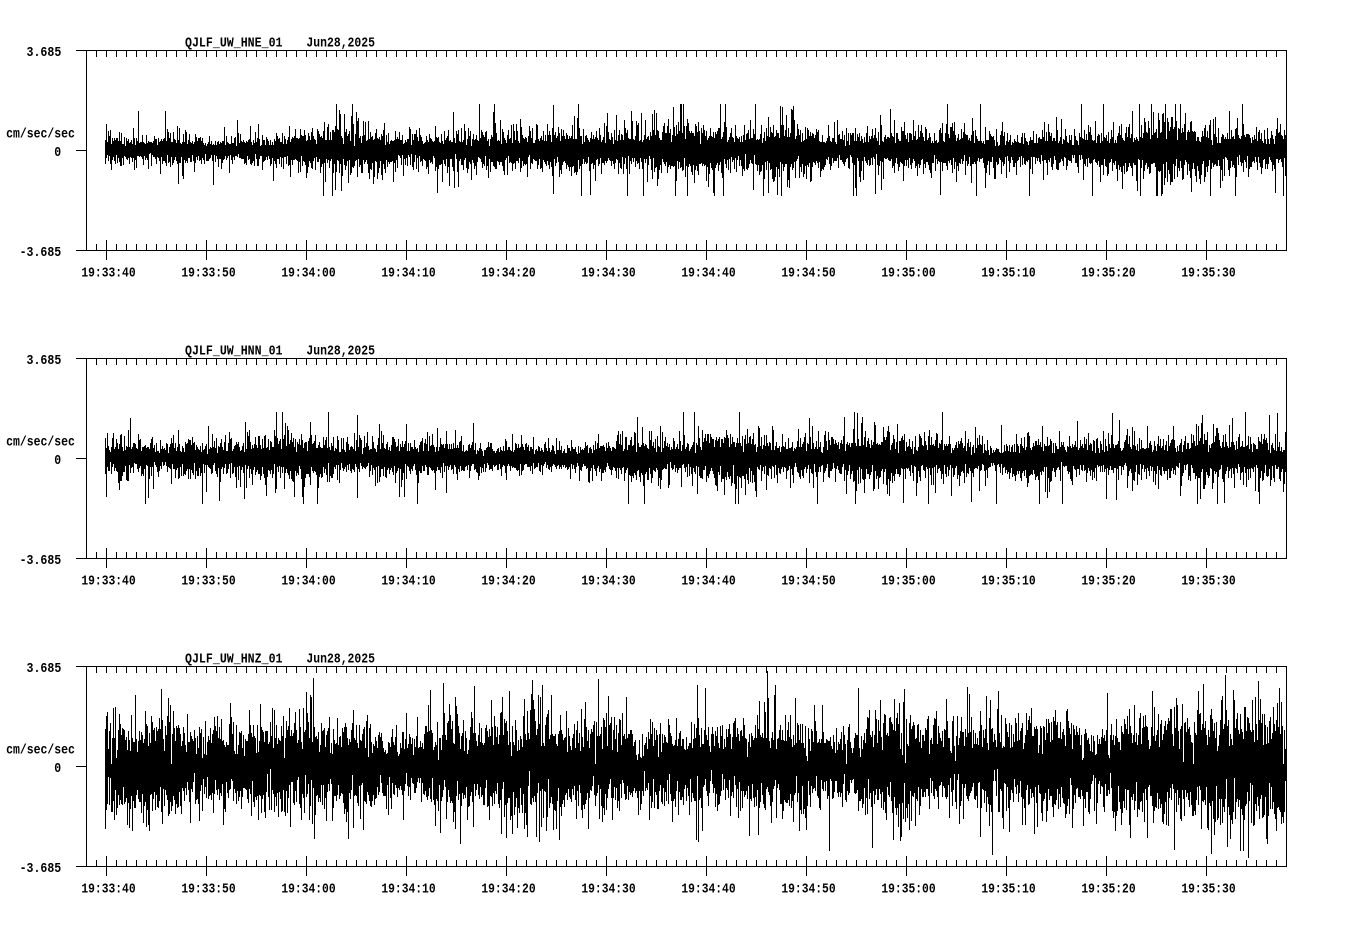  What do you see at coordinates (234, 659) in the screenshot?
I see `svg-text: QJLF_UW_HNZ_01` at bounding box center [234, 659].